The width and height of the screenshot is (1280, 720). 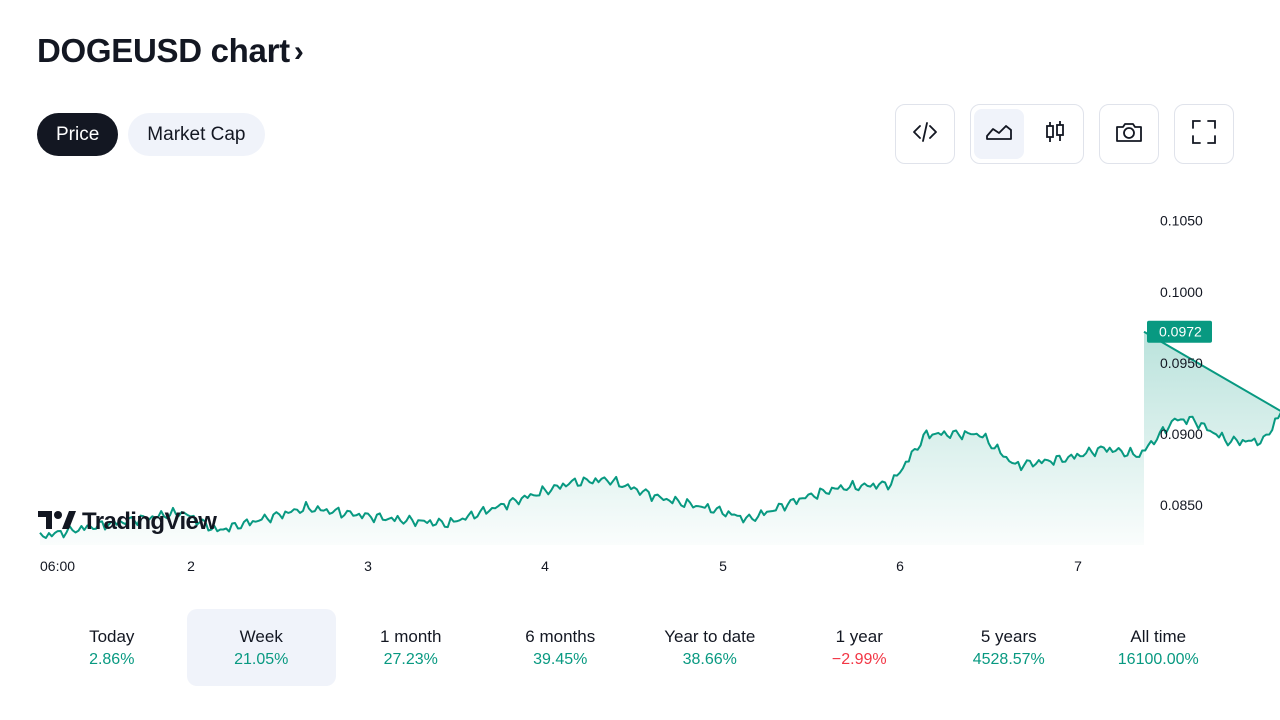 What do you see at coordinates (112, 647) in the screenshot?
I see `period-today: Today 2.86%` at bounding box center [112, 647].